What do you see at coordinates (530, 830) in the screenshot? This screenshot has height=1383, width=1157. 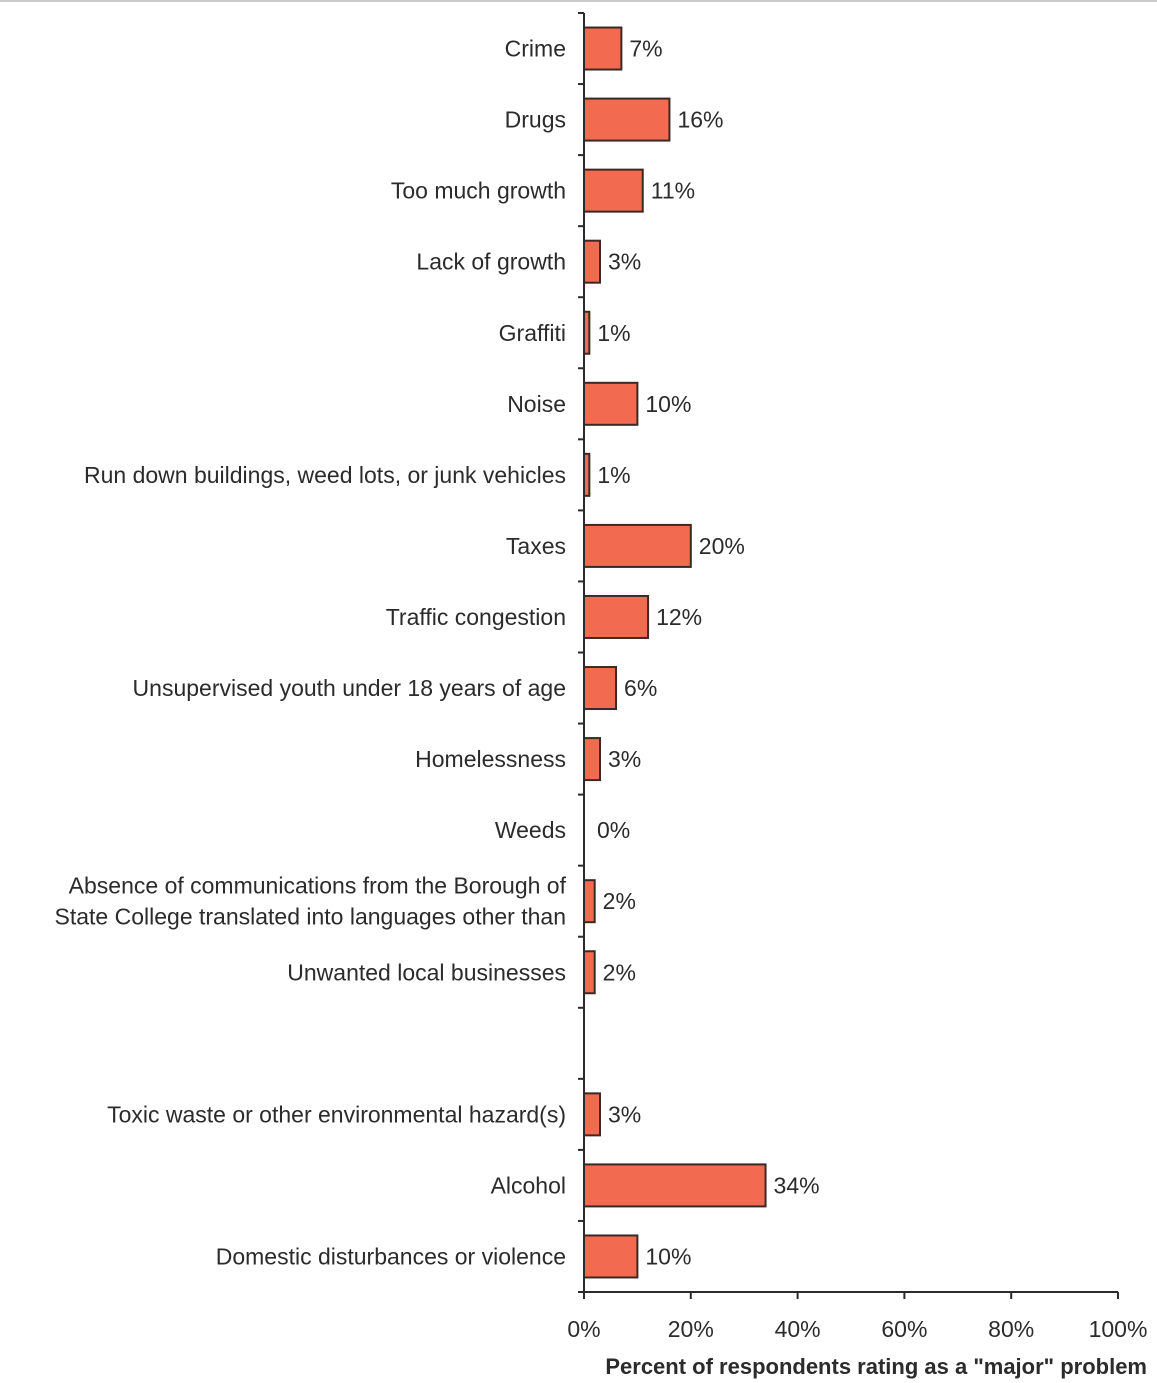 I see `category-label: Weeds` at bounding box center [530, 830].